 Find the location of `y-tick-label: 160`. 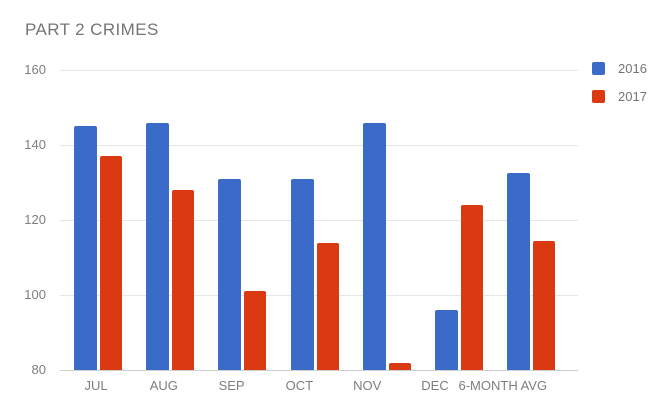

y-tick-label: 160 is located at coordinates (35, 69).